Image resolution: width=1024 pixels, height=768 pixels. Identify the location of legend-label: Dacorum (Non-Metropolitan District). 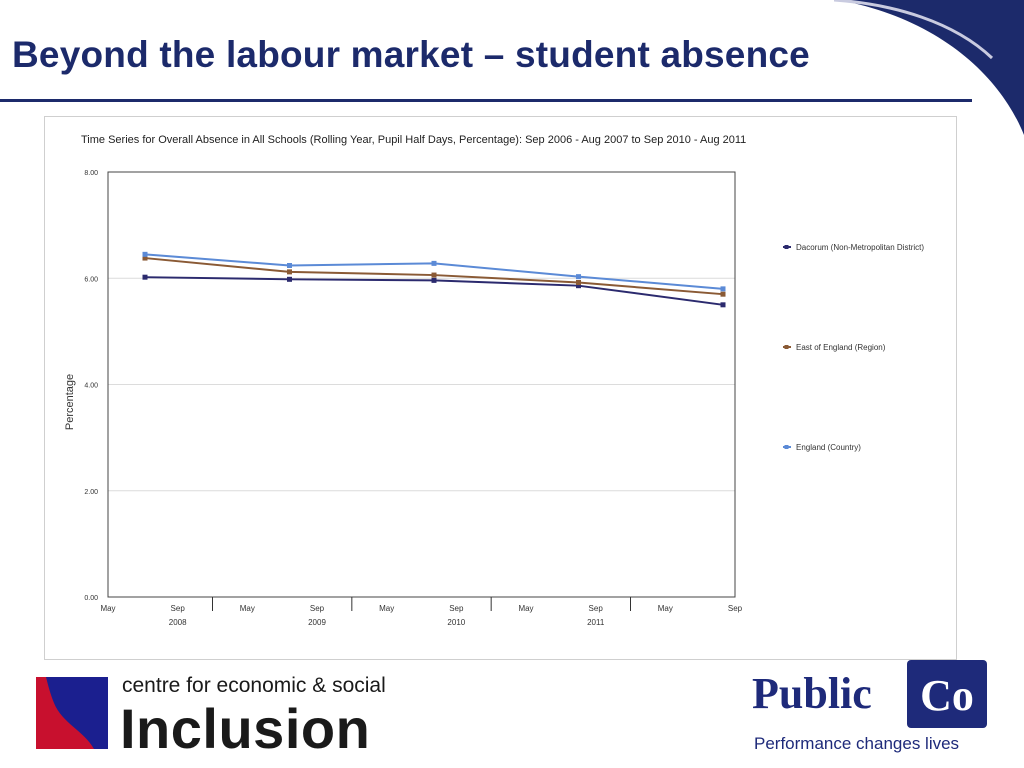
(860, 247).